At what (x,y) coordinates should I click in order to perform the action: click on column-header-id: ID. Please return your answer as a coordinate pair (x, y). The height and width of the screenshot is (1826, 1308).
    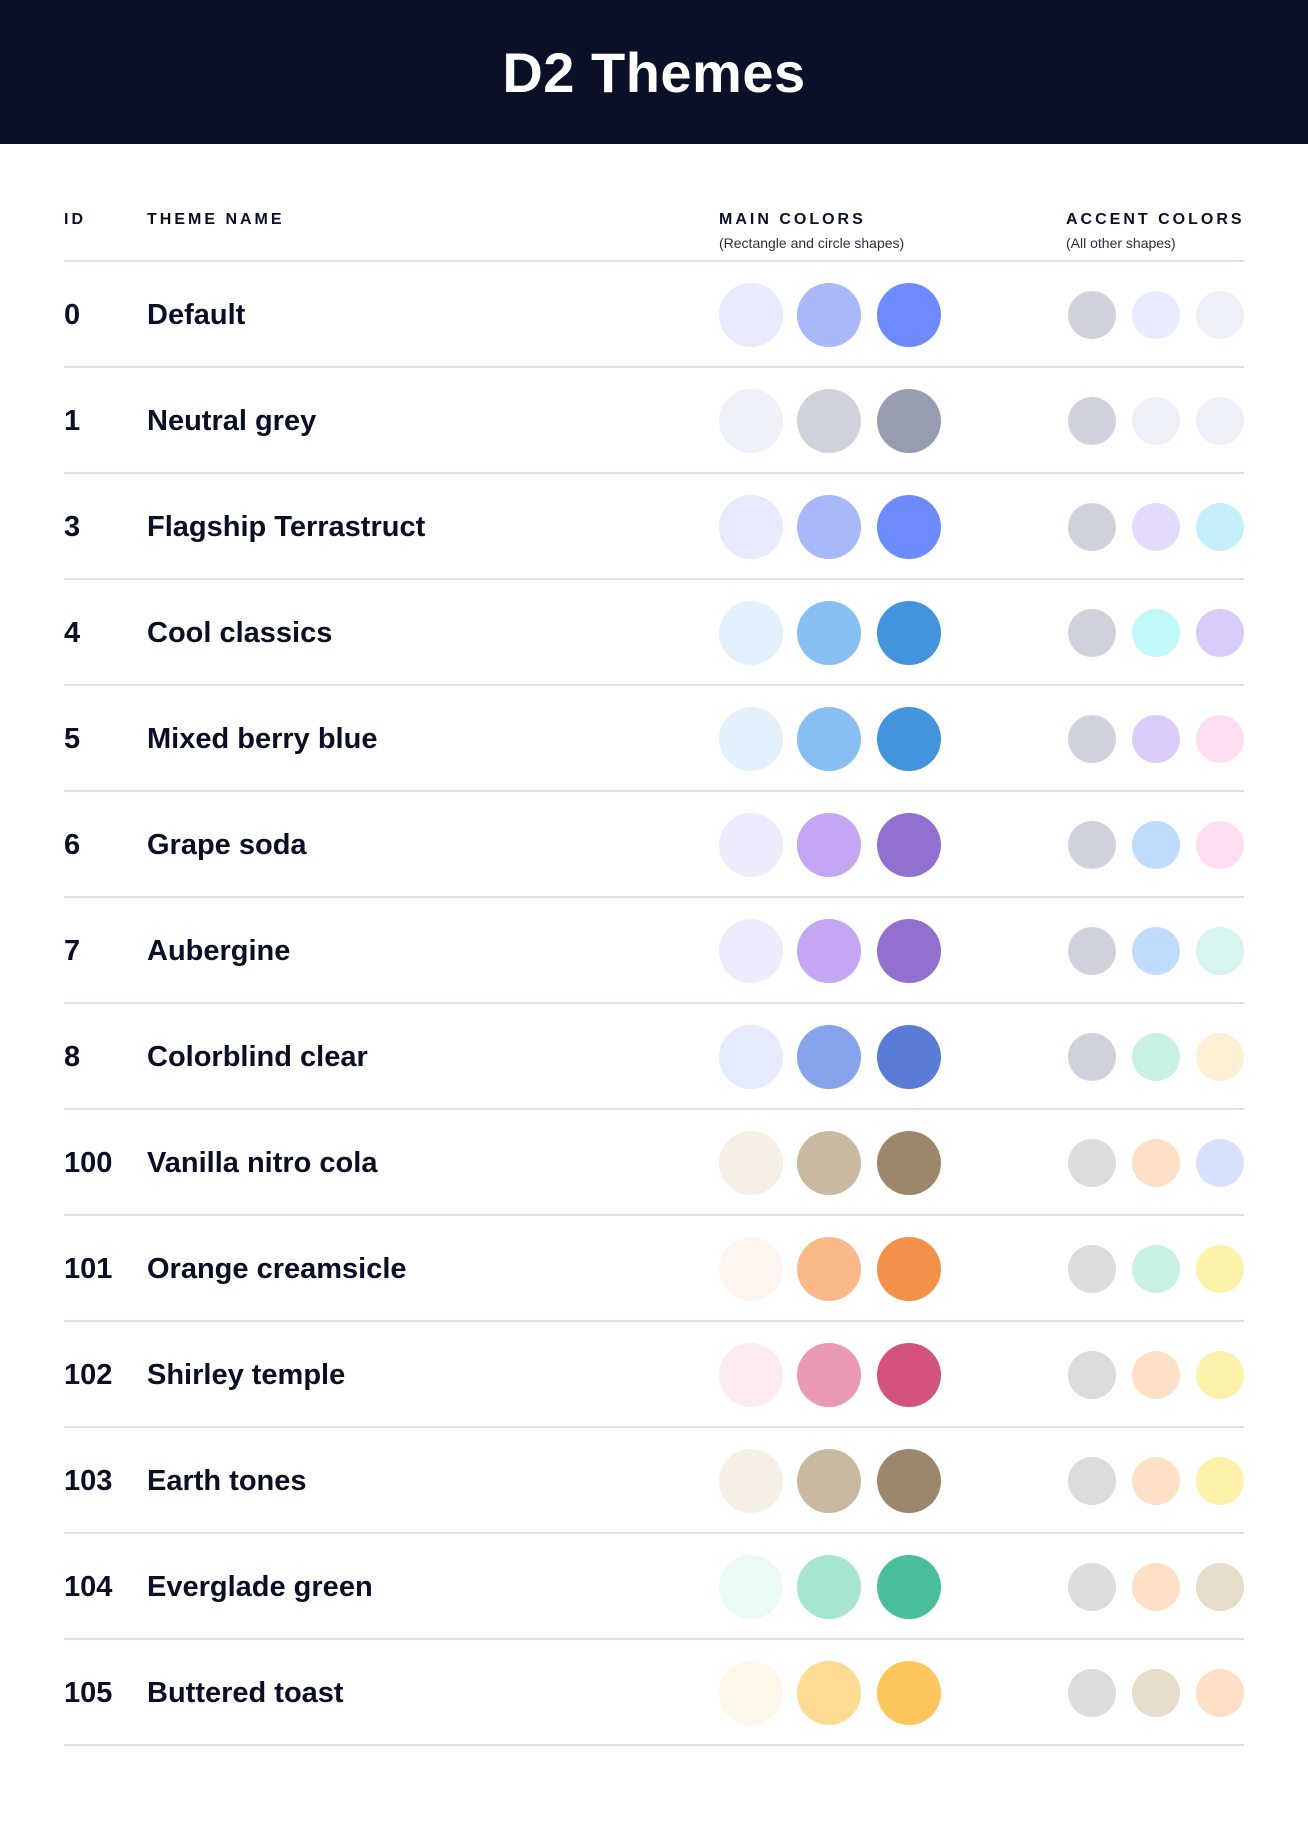
    Looking at the image, I should click on (75, 219).